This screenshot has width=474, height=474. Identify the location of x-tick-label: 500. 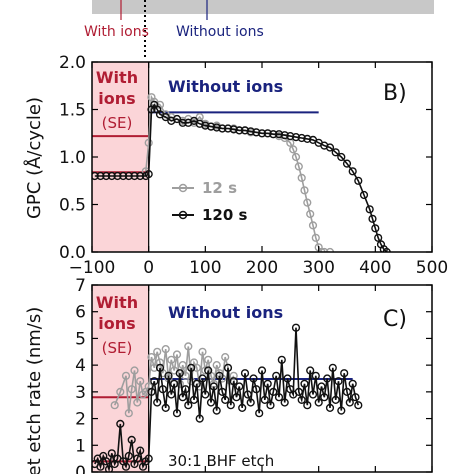
(432, 268).